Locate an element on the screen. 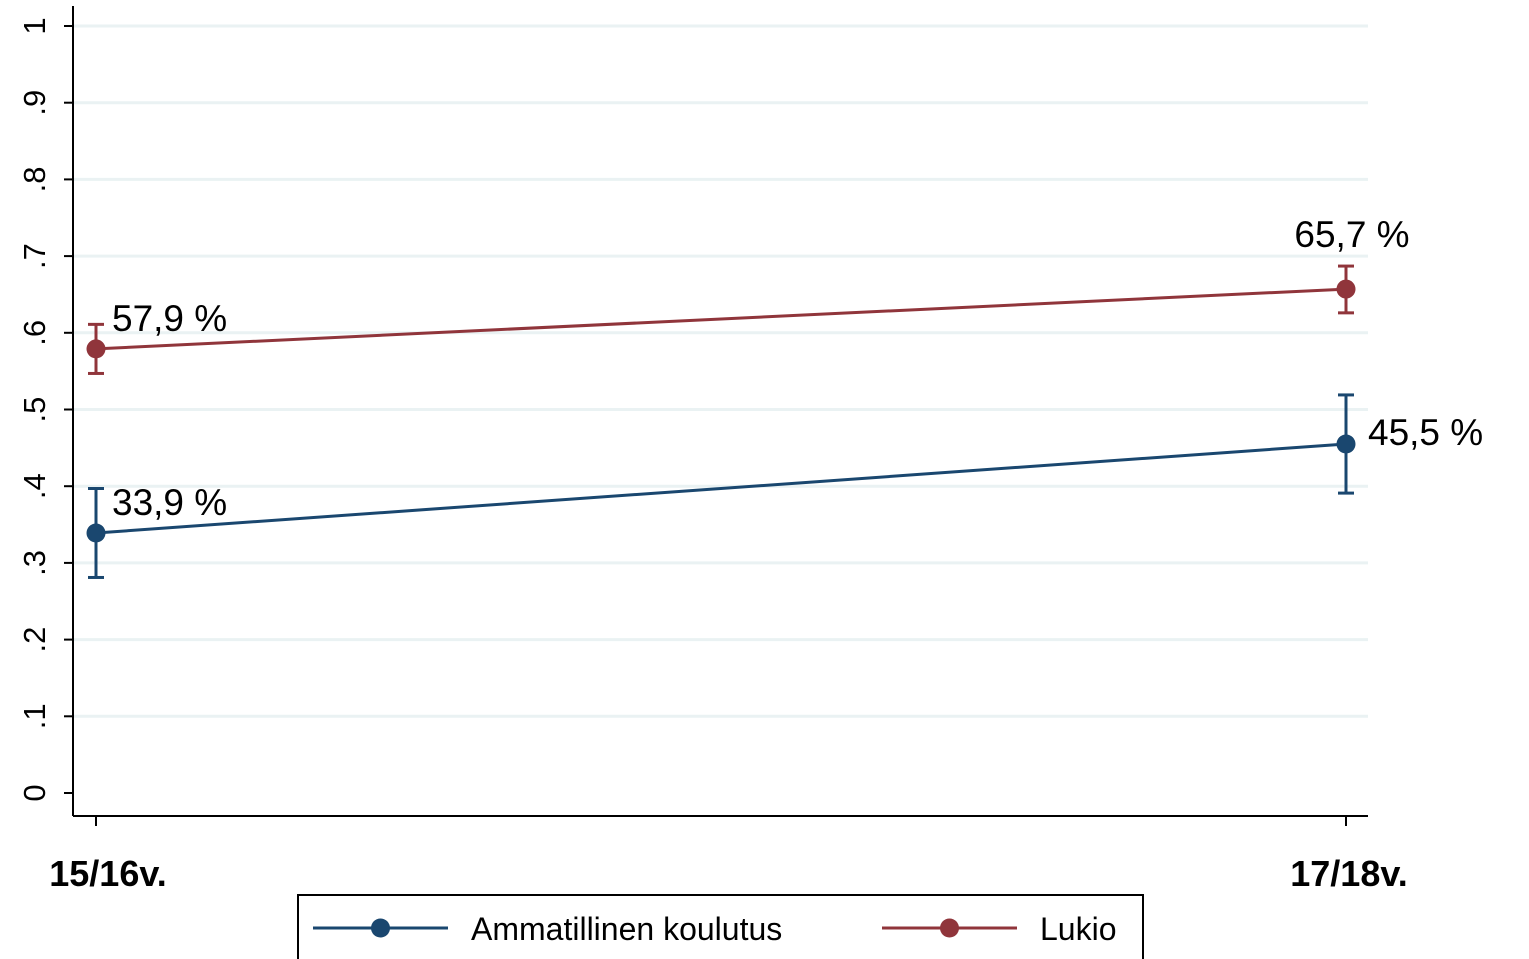 This screenshot has height=959, width=1529. y-tick-label: .7 is located at coordinates (34, 256).